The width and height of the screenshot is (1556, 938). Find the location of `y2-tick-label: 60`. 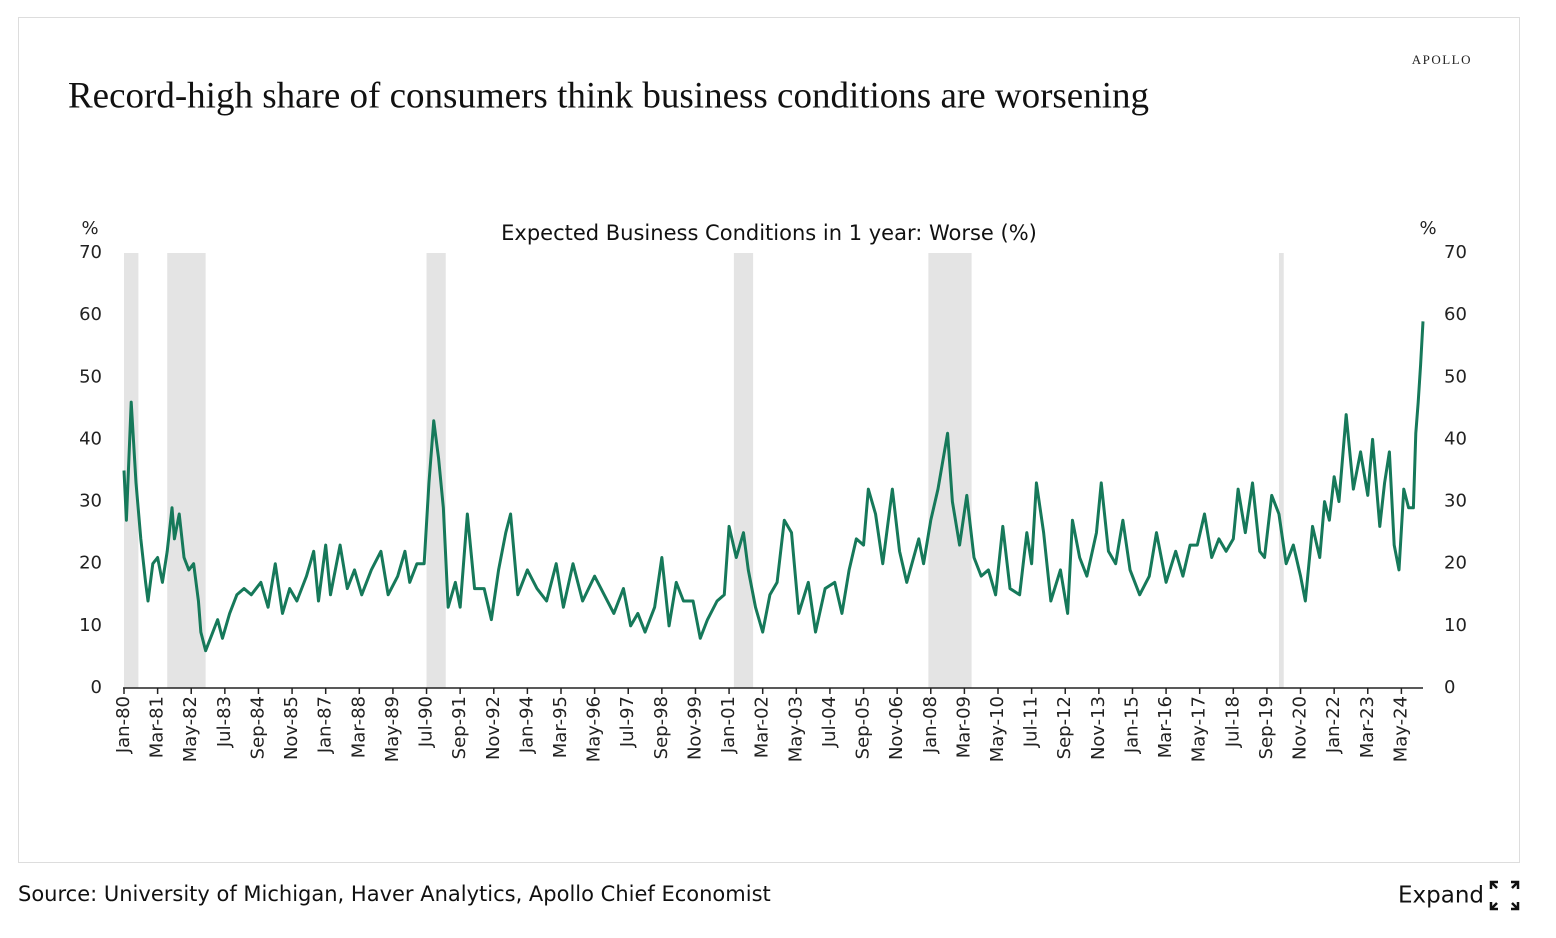

y2-tick-label: 60 is located at coordinates (1455, 314).